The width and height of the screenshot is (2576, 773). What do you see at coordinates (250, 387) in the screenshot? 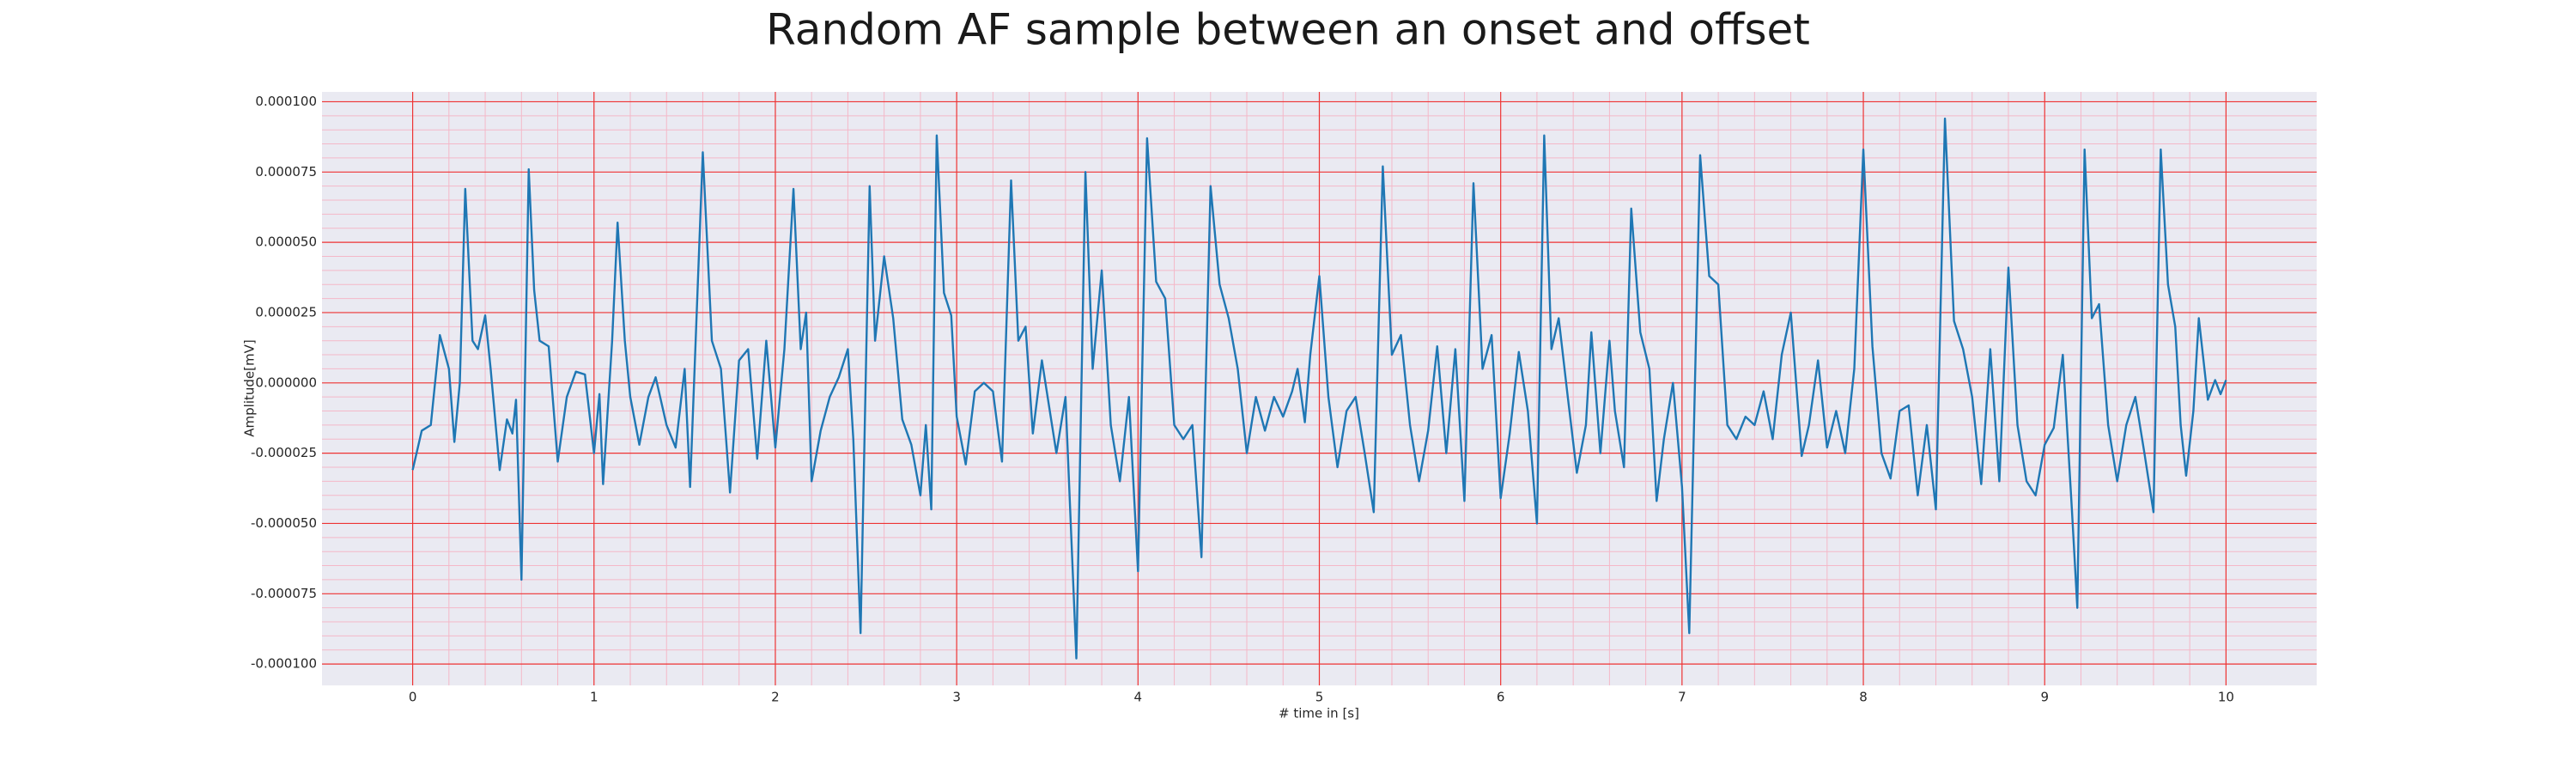
I see `y-axis-label: Amplitude[mV]` at bounding box center [250, 387].